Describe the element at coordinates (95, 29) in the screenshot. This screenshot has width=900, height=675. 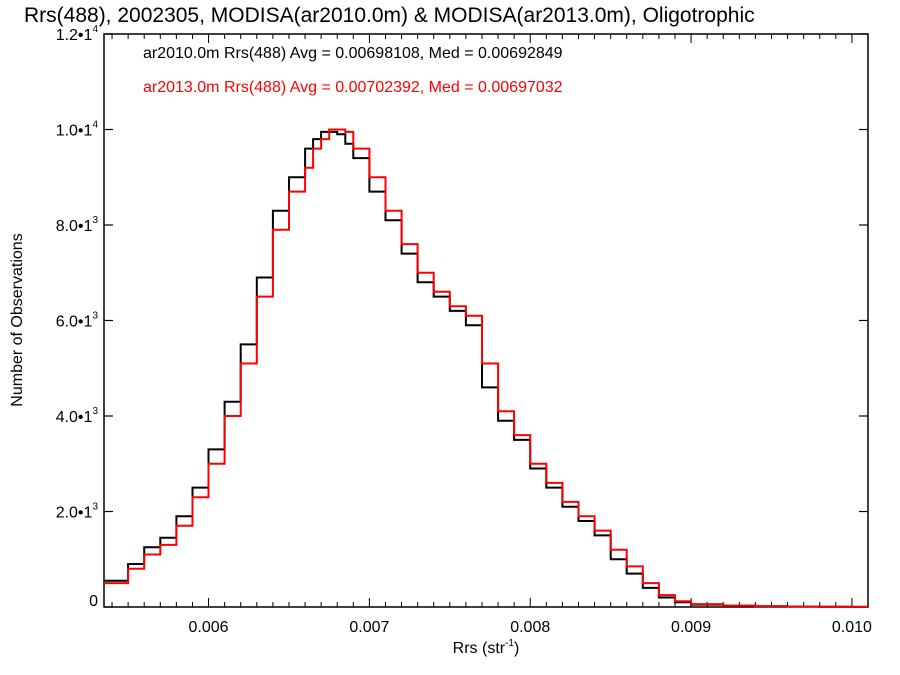
I see `y-tick-label-exp-6: 4` at that location.